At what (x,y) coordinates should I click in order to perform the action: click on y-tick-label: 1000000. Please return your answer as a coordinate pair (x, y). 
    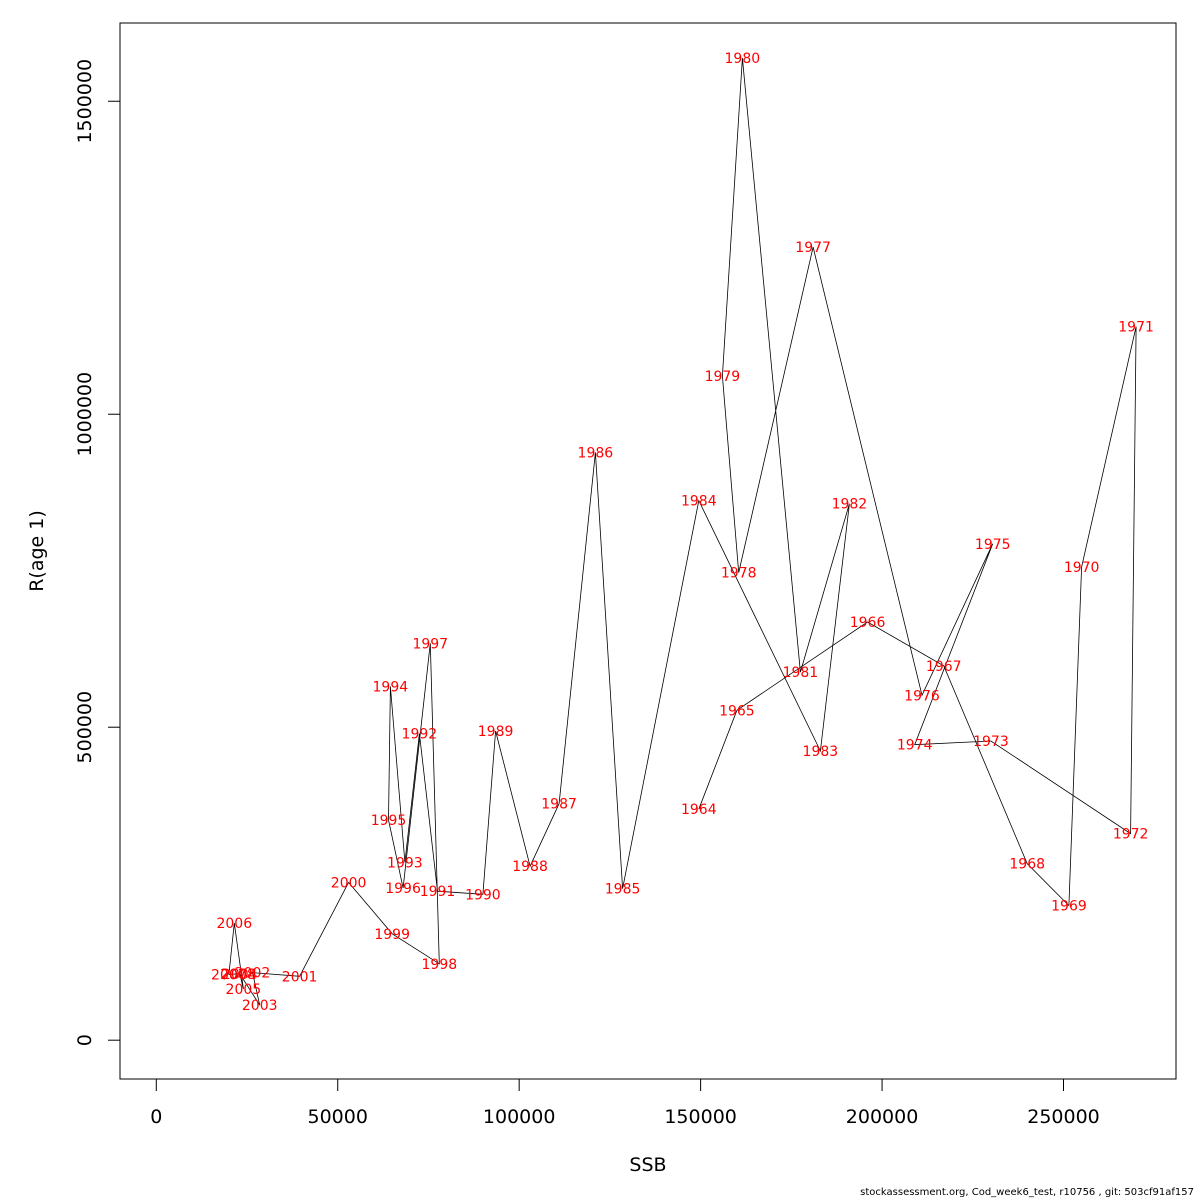
    Looking at the image, I should click on (85, 414).